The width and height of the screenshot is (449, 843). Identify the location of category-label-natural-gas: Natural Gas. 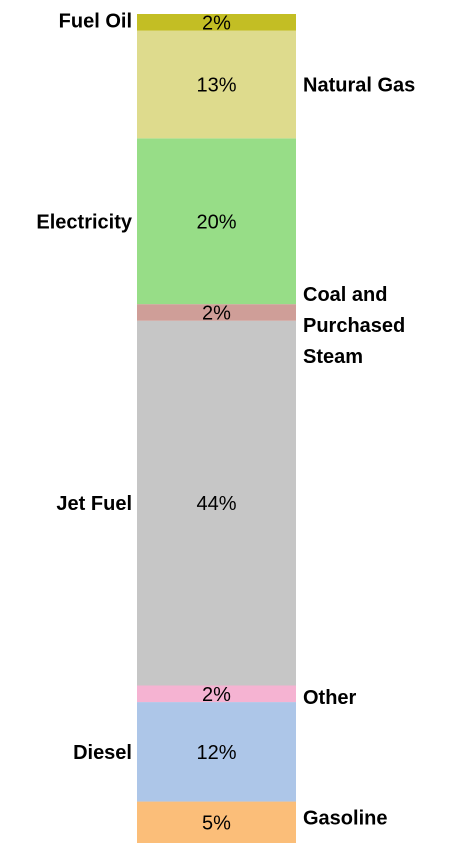
(359, 85).